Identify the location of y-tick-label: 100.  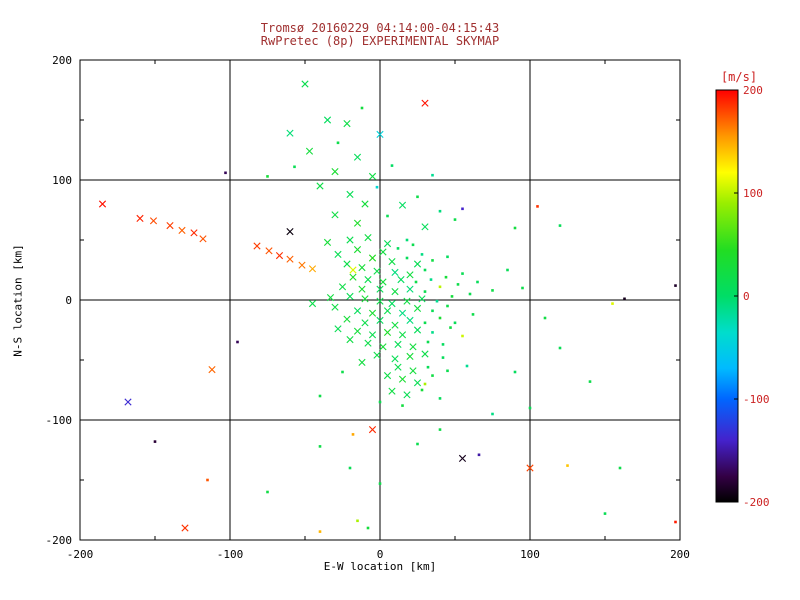
(62, 180).